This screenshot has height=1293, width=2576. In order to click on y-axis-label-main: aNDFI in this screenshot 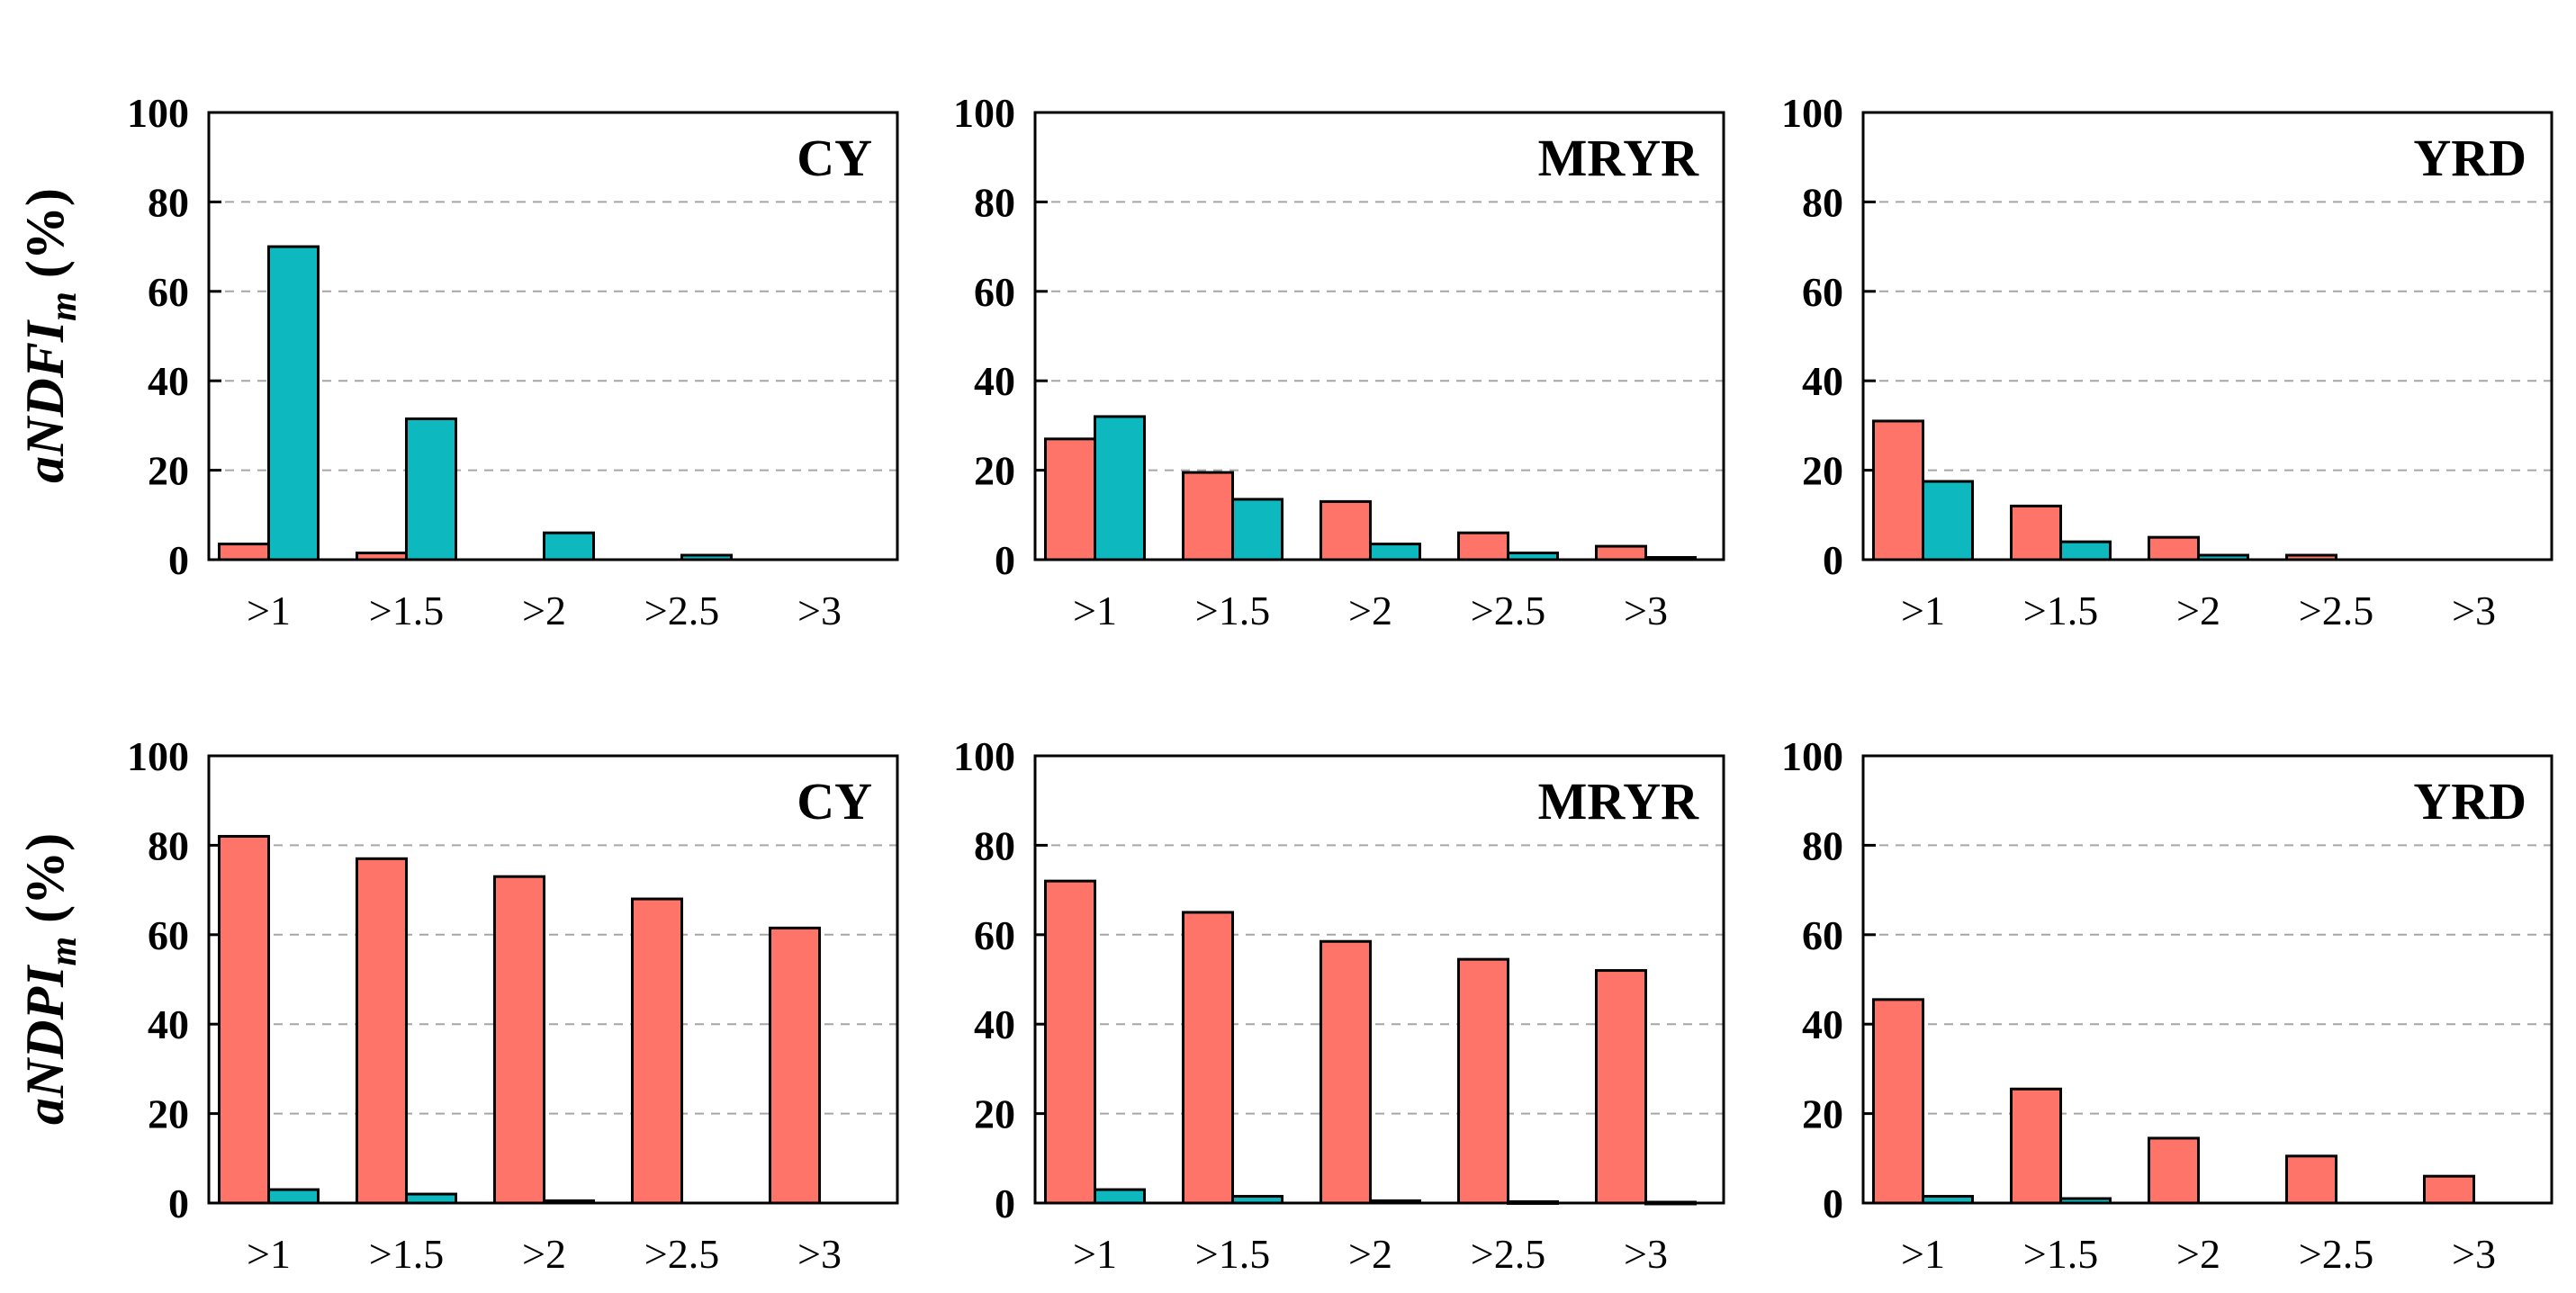, I will do `click(45, 401)`.